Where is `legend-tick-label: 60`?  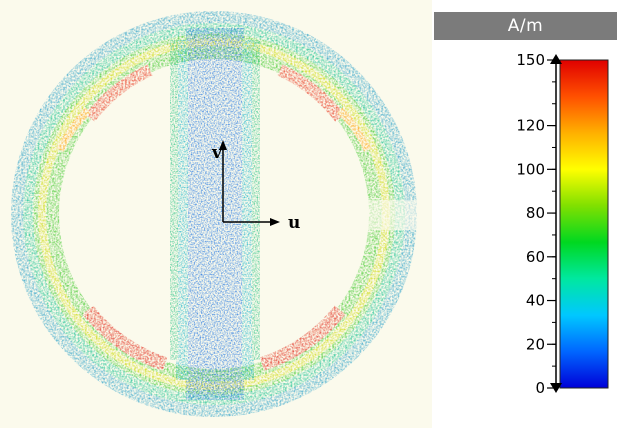 legend-tick-label: 60 is located at coordinates (535, 257).